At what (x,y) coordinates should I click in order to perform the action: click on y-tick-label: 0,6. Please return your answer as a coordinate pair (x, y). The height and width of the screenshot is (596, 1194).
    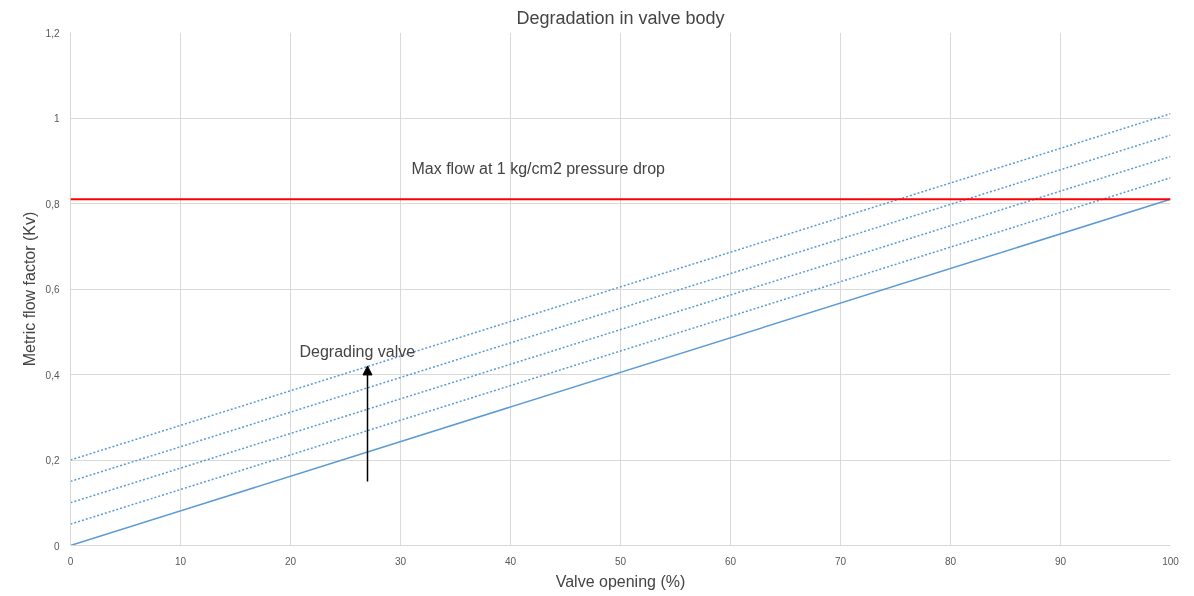
    Looking at the image, I should click on (52, 289).